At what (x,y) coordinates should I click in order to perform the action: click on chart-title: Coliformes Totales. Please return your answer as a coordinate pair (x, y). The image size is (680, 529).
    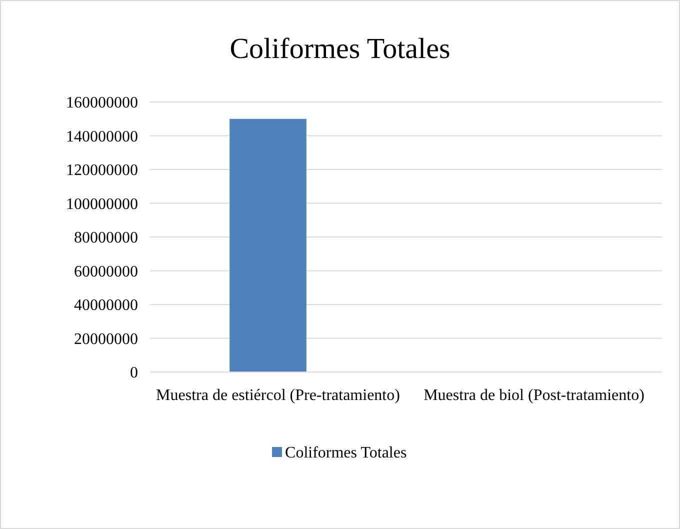
    Looking at the image, I should click on (340, 49).